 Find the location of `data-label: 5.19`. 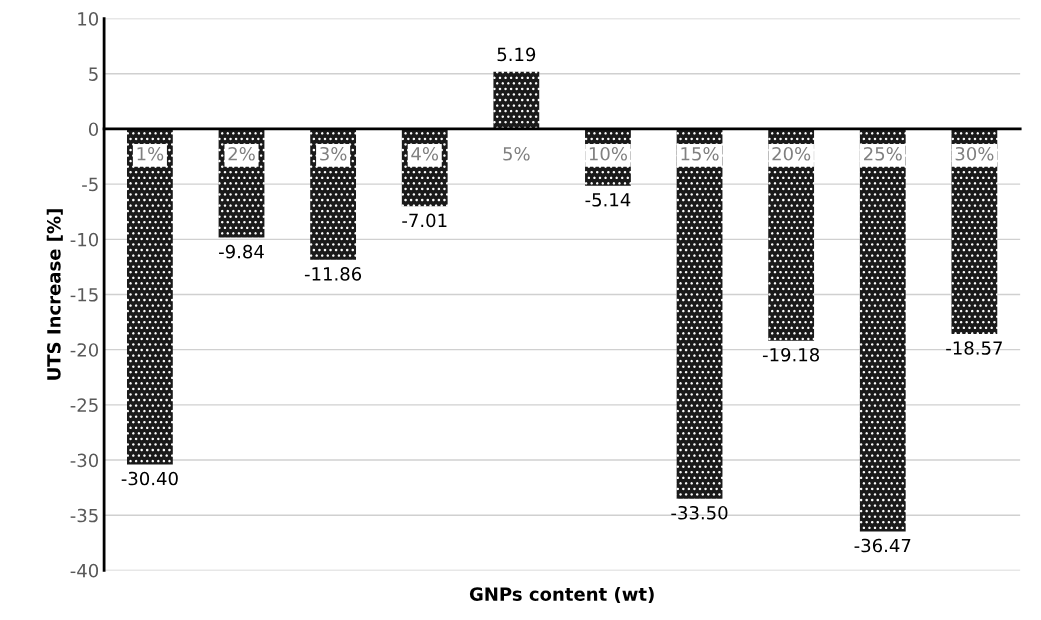

data-label: 5.19 is located at coordinates (516, 54).